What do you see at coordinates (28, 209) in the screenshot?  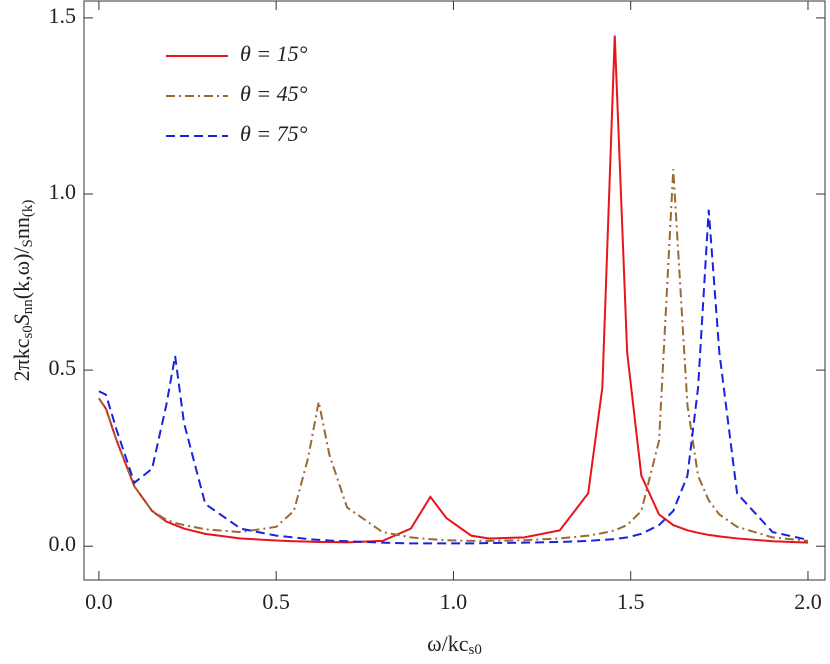 I see `label-subscript: (k)` at bounding box center [28, 209].